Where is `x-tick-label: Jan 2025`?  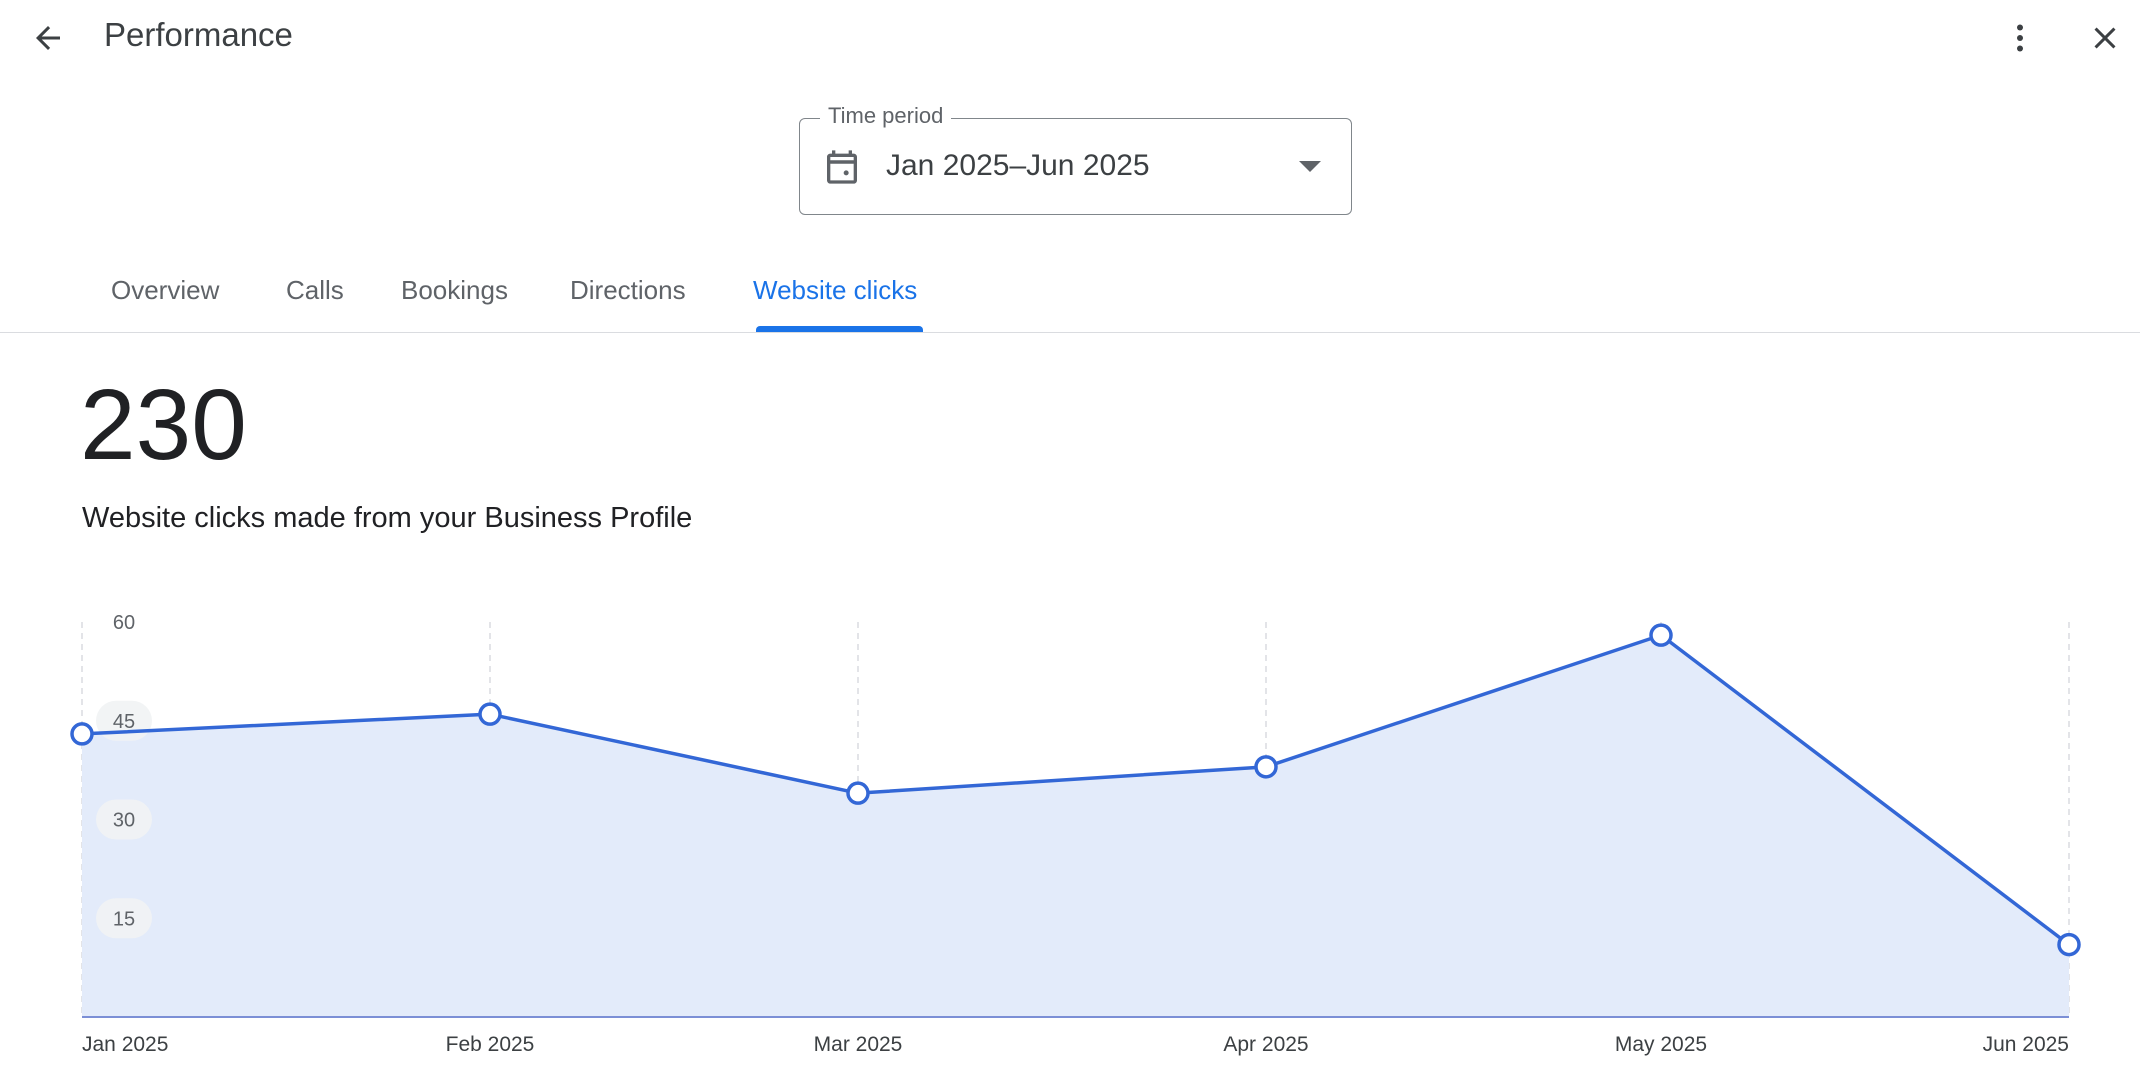 x-tick-label: Jan 2025 is located at coordinates (125, 1044).